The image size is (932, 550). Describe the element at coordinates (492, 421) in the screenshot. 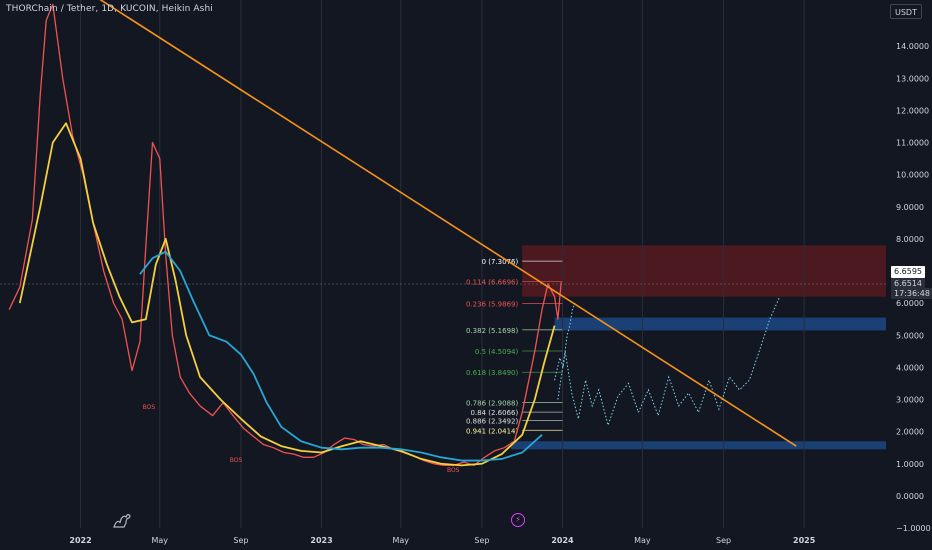

I see `fib-label: 0.886 (2.3492)` at that location.